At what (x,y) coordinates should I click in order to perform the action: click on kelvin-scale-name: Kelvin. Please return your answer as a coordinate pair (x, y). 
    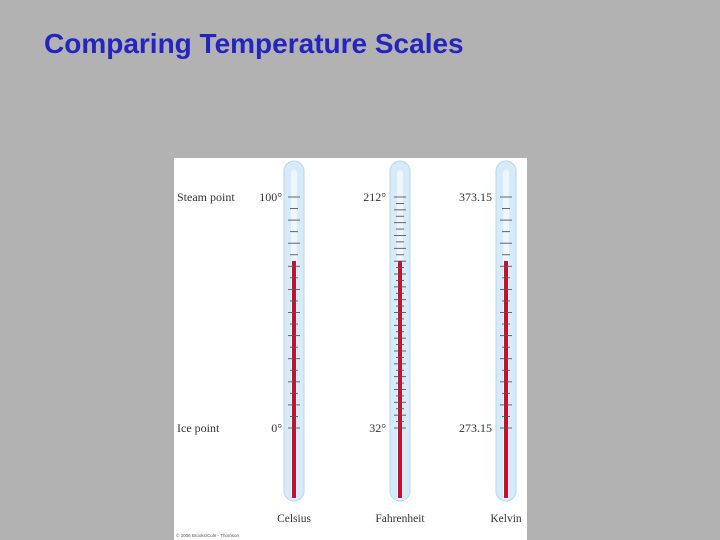
    Looking at the image, I should click on (506, 519).